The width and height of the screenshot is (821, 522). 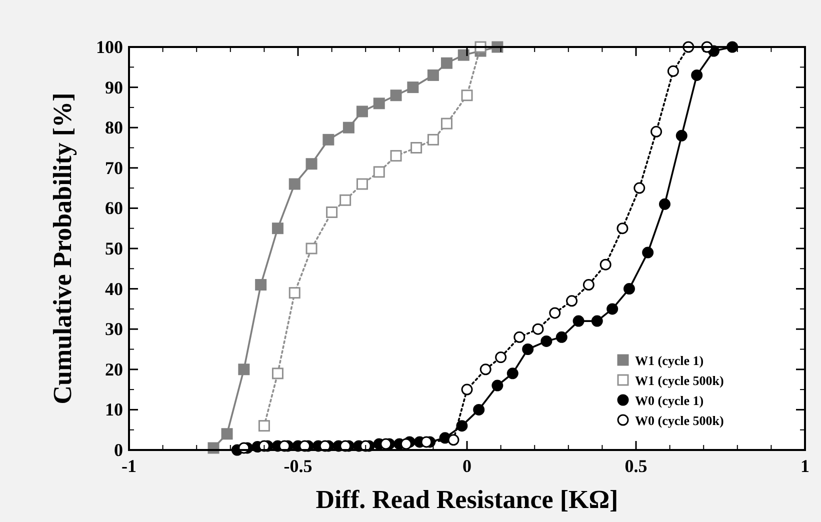 I want to click on x-tick-label: 0, so click(x=467, y=466).